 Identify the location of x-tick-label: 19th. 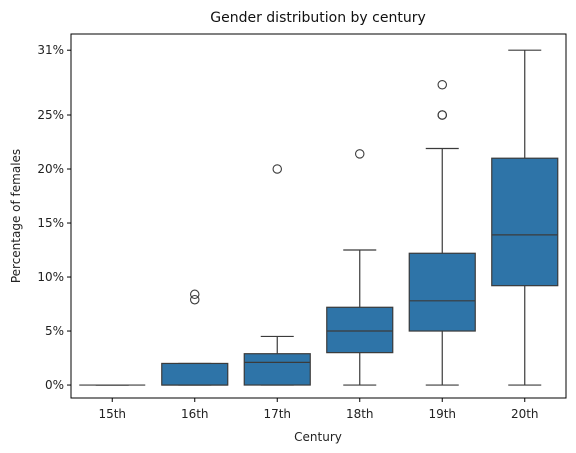
(442, 414).